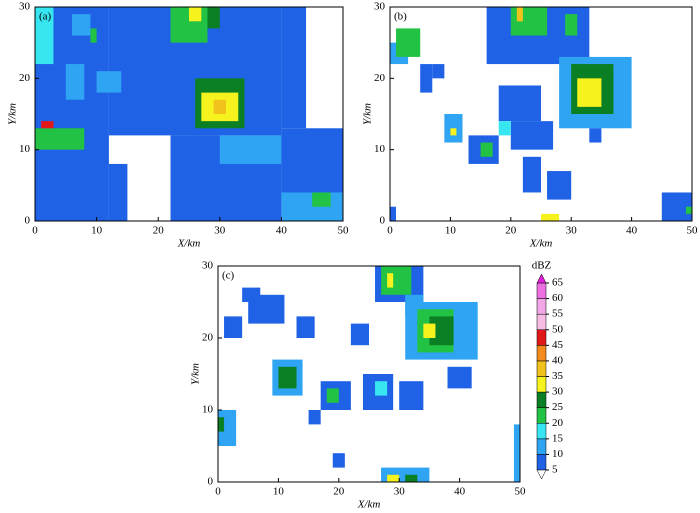  I want to click on colorbar-tick-label: 20, so click(558, 423).